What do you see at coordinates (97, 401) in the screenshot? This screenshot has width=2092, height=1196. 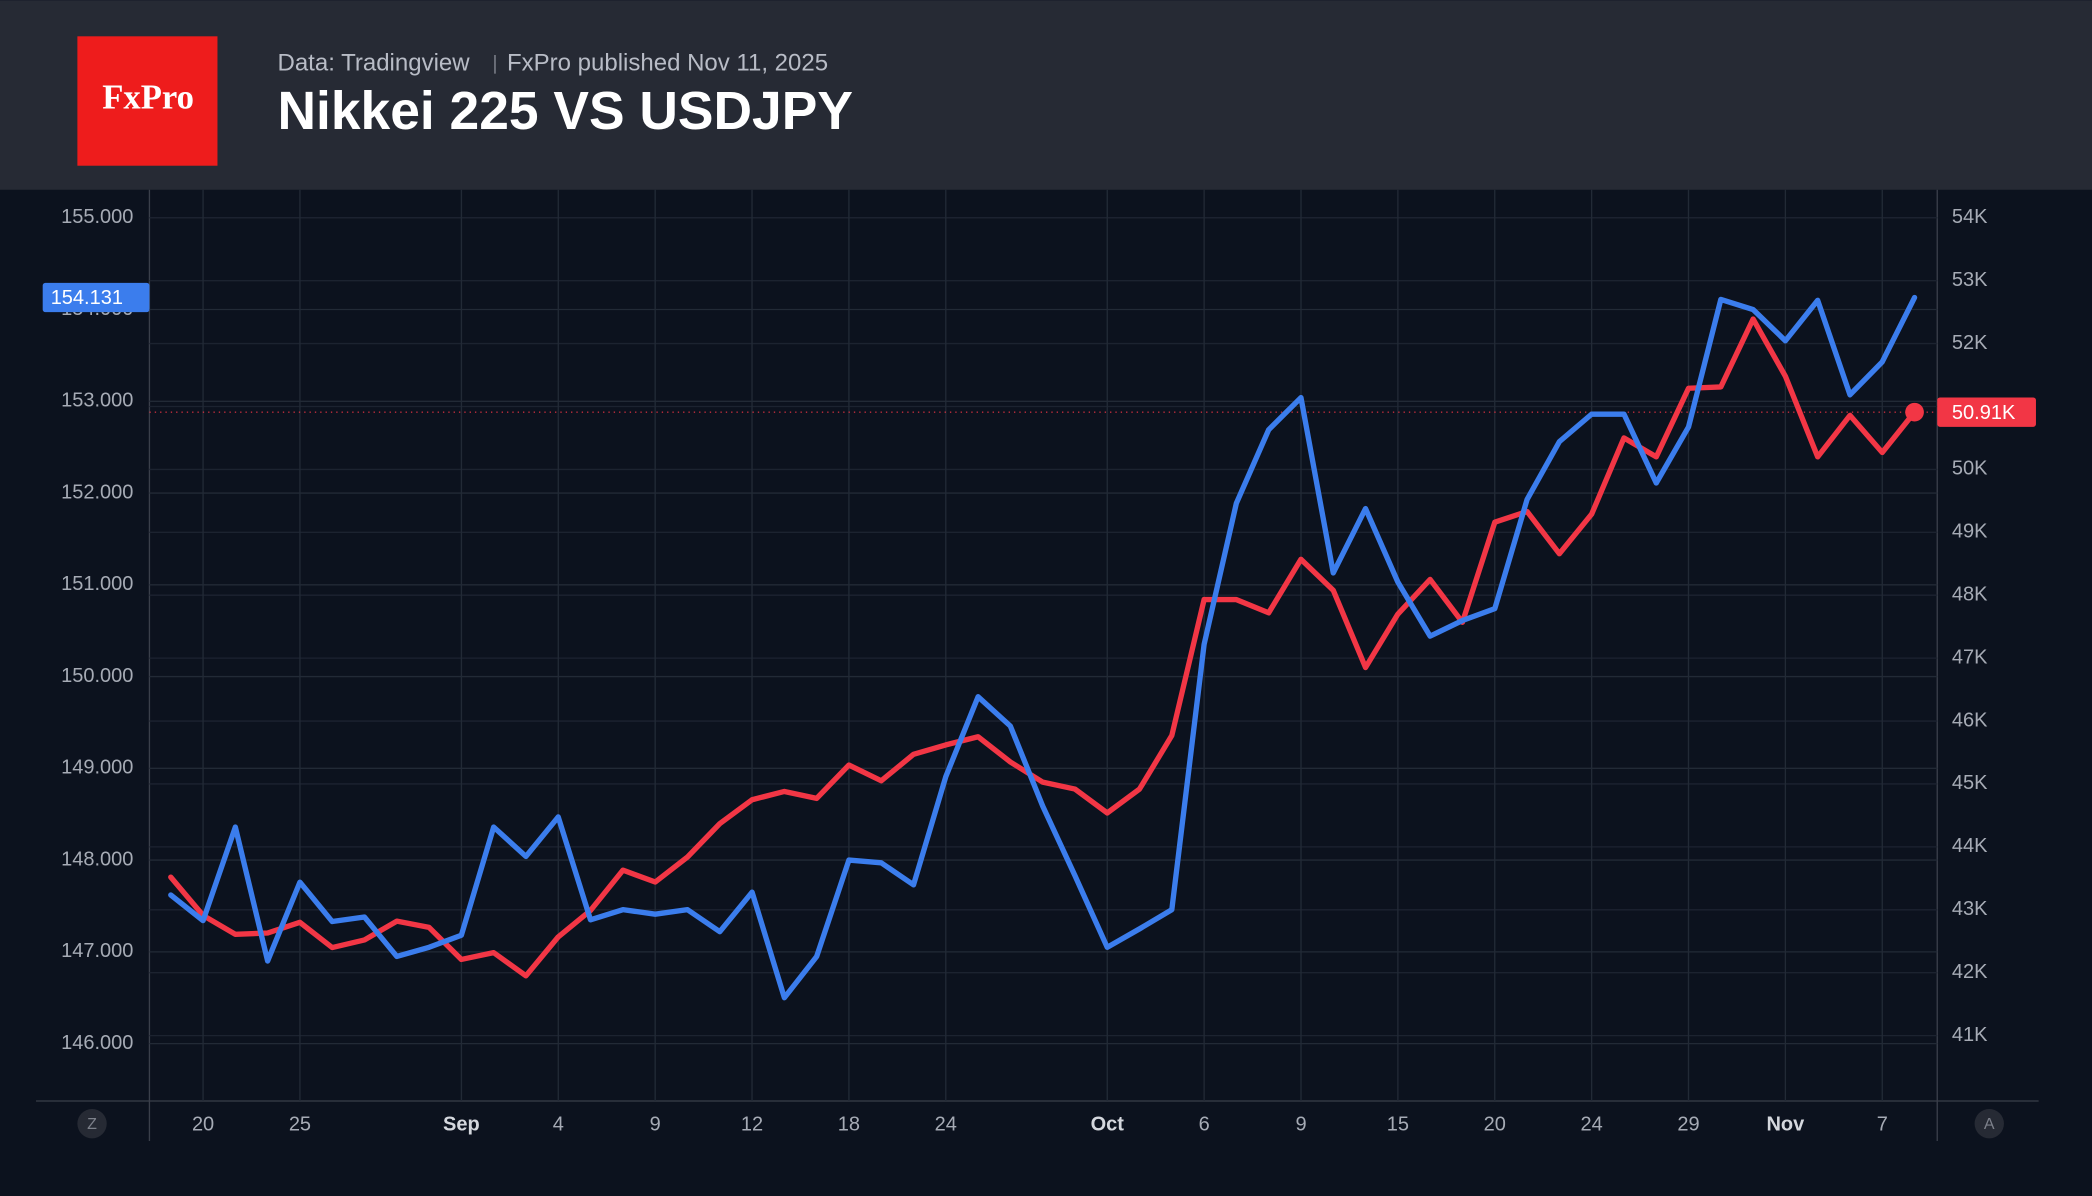 I see `y-tick-label: 153.000` at bounding box center [97, 401].